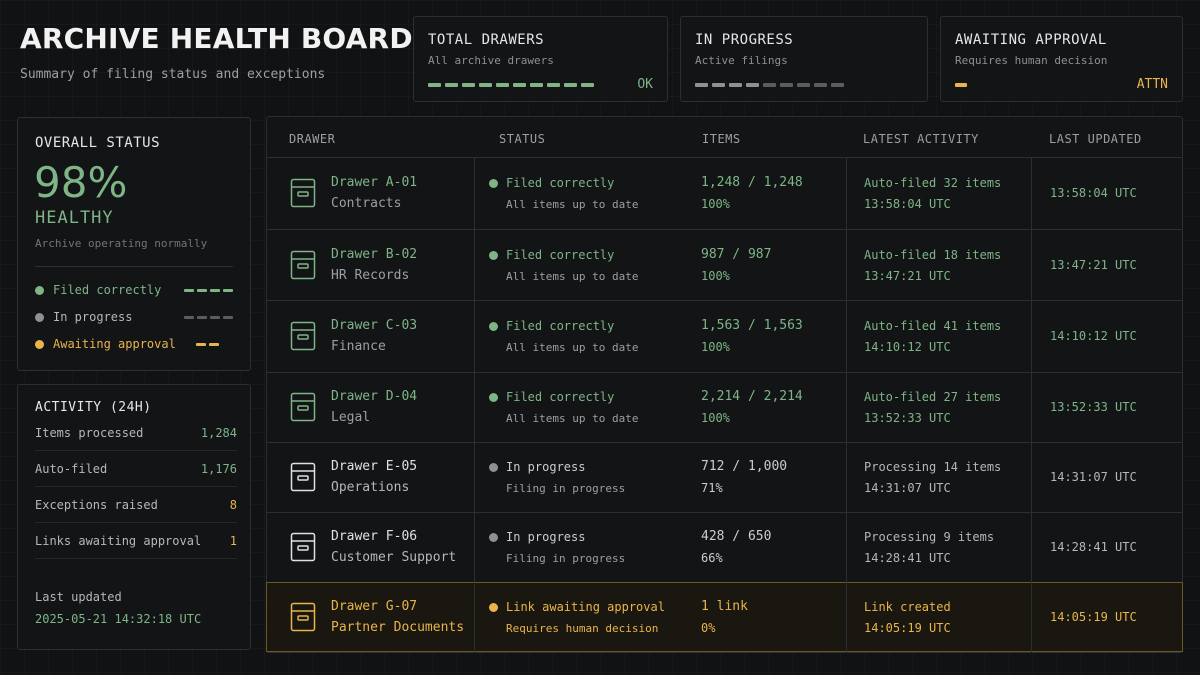  Describe the element at coordinates (1093, 336) in the screenshot. I see `last-updated: 14:10:12 UTC` at that location.